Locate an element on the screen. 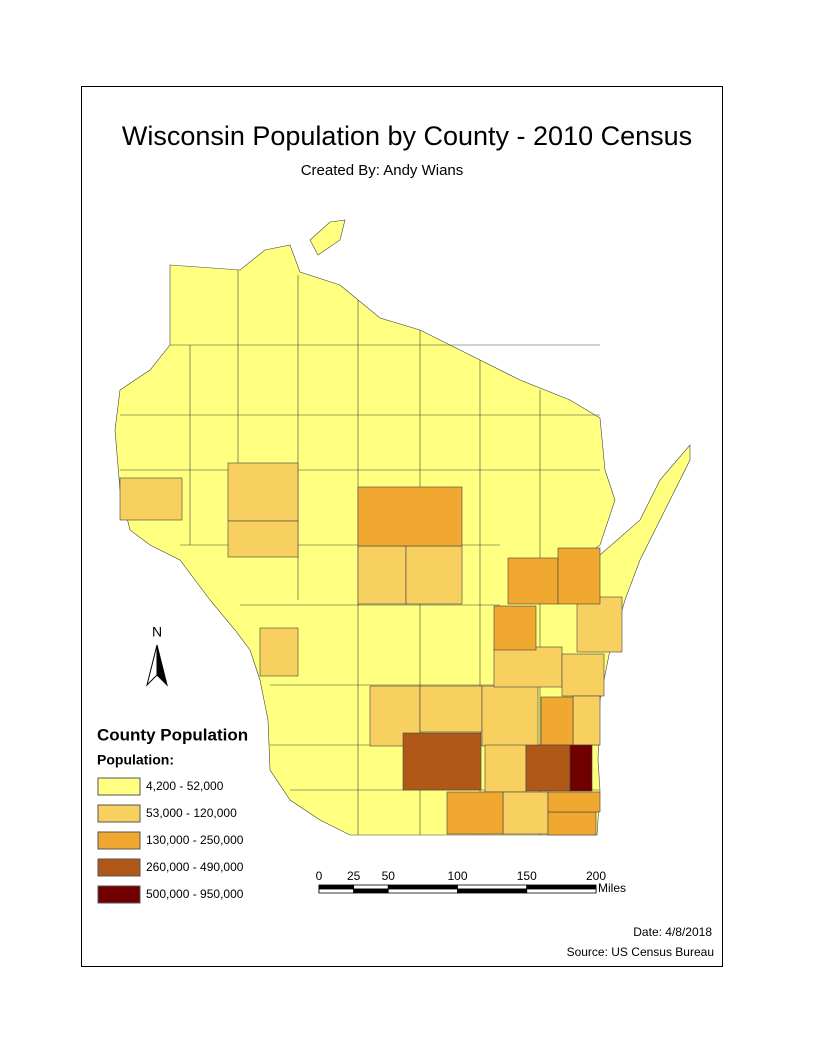  legend-title: County Population is located at coordinates (172, 734).